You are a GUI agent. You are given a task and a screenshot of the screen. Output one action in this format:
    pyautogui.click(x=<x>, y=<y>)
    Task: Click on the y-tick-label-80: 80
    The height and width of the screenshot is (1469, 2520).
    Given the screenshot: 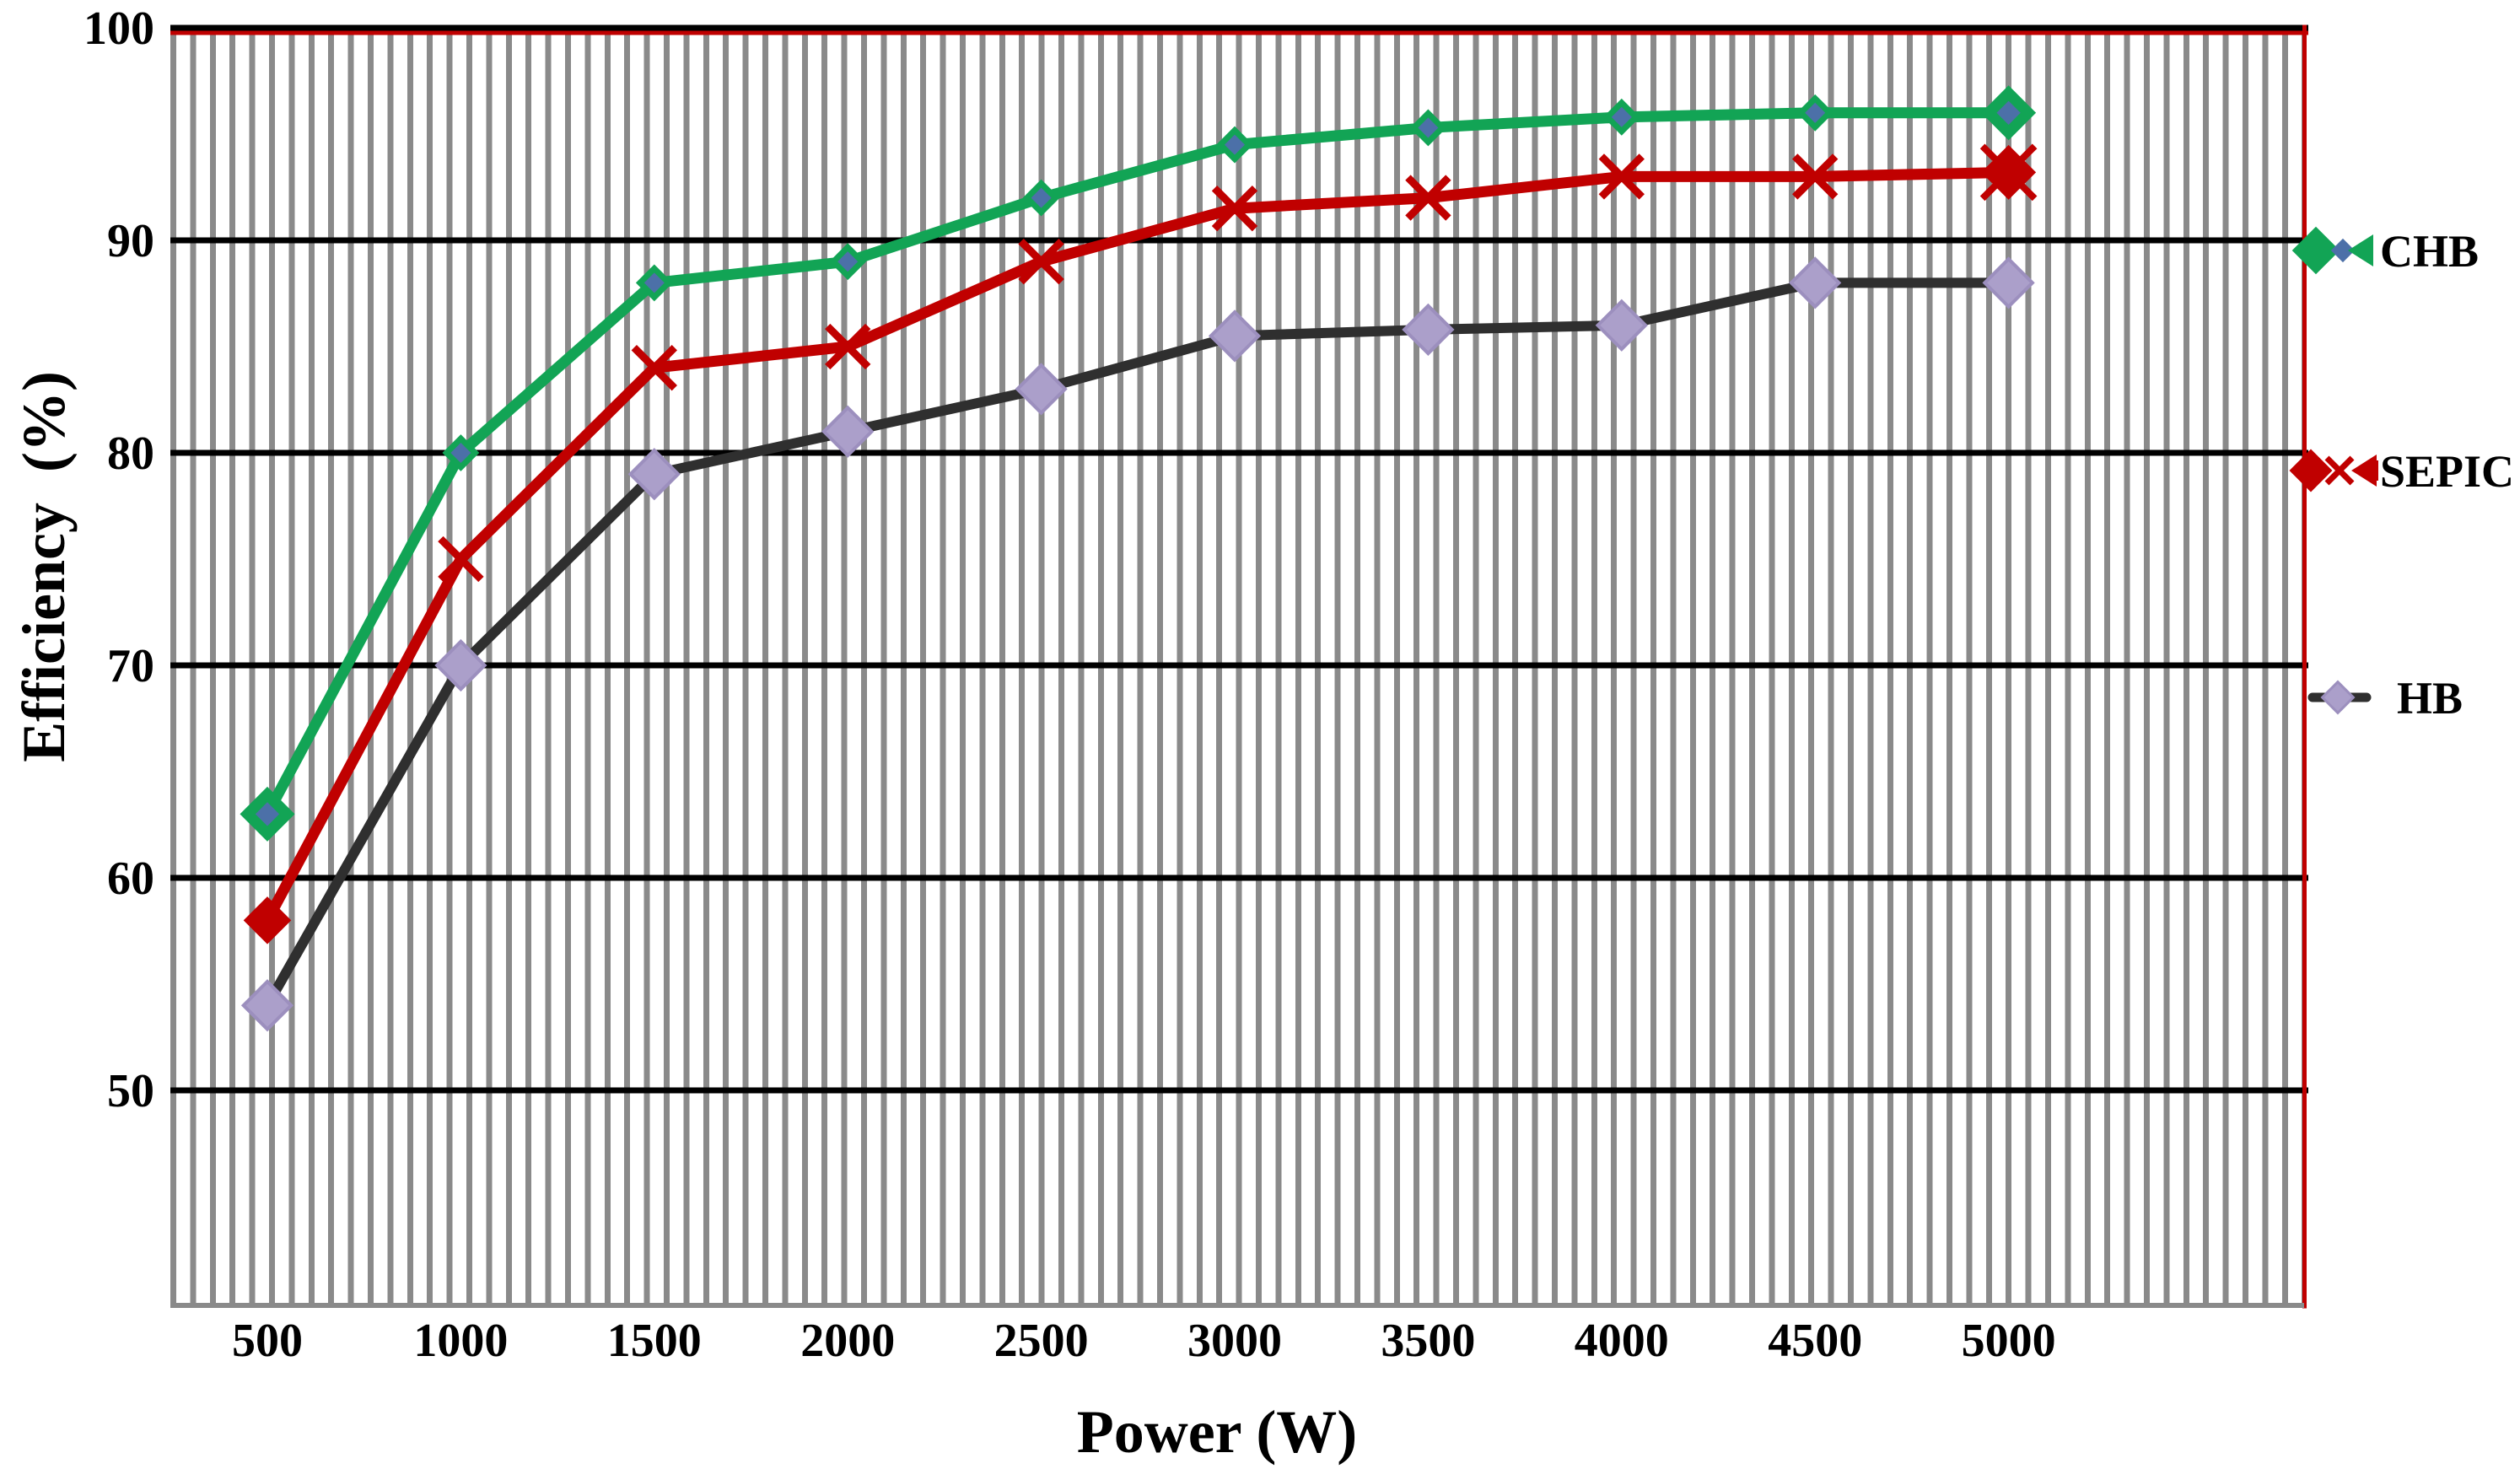 What is the action you would take?
    pyautogui.click(x=131, y=454)
    